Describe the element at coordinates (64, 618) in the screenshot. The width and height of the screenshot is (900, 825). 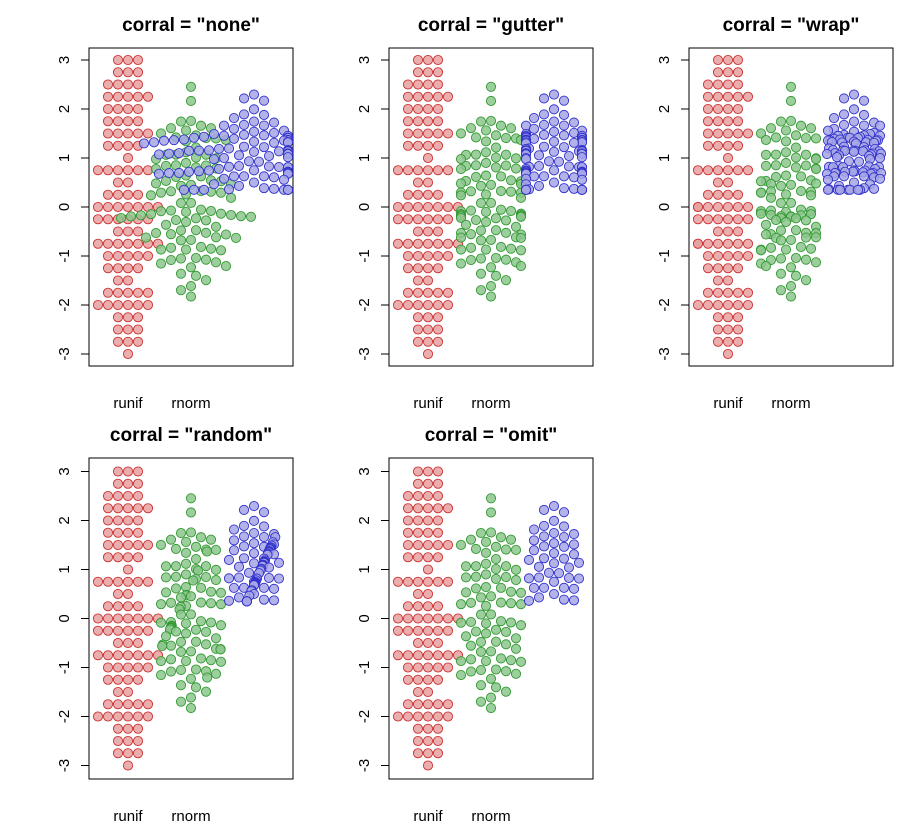
I see `y-tick-label: 0` at that location.